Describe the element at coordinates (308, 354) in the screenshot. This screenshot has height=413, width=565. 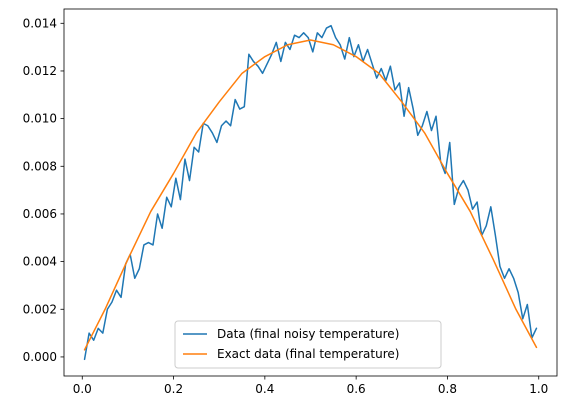
I see `legend-label-2: Exact data (final temperature)` at that location.